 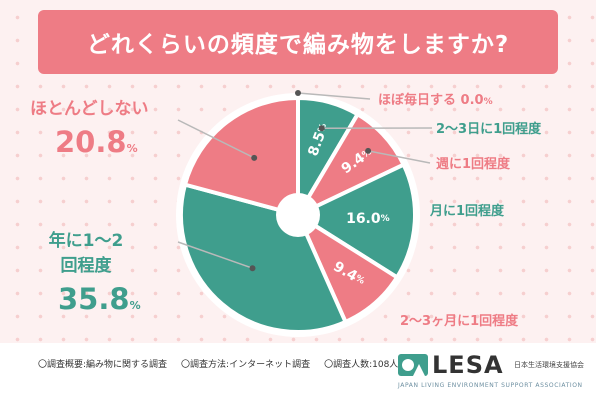 I want to click on slice-label-1: 2〜3日に1回程度, so click(x=489, y=129).